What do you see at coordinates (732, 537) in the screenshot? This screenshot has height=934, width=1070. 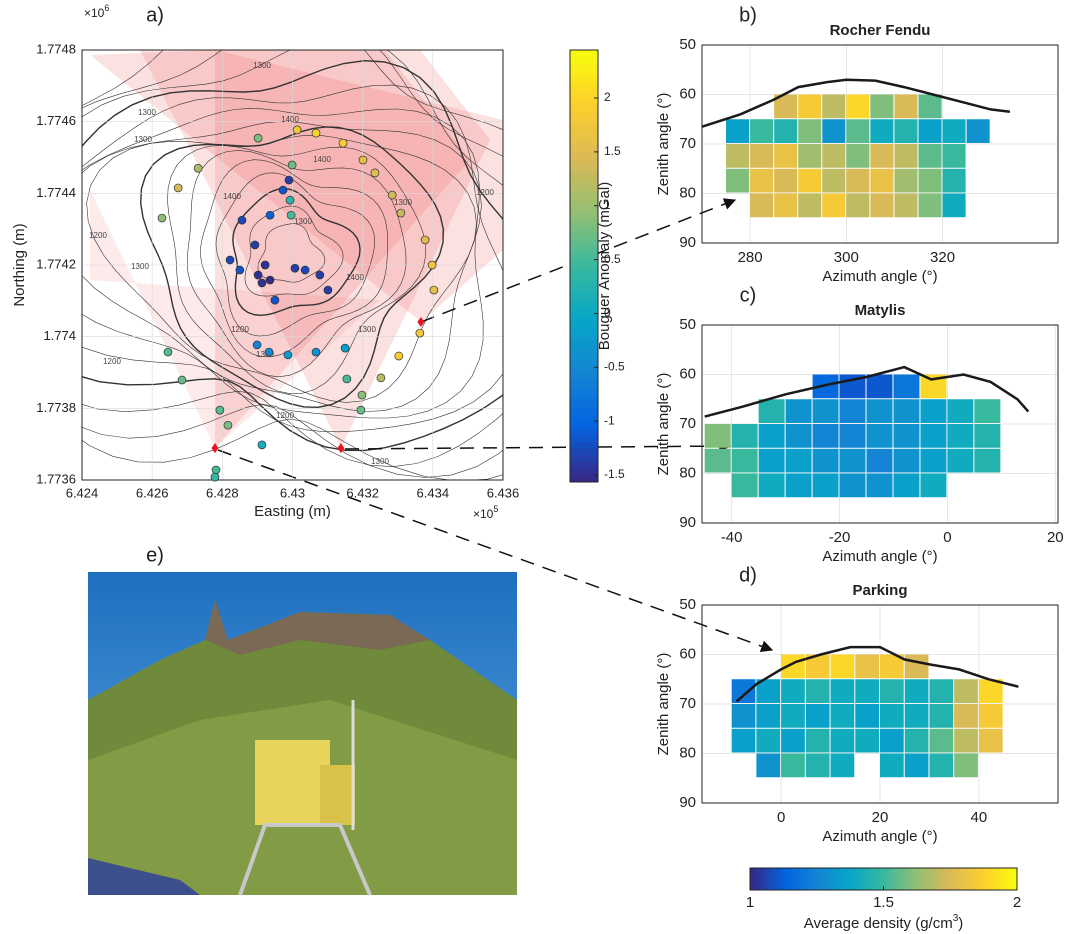 I see `x-tick-label: -40` at bounding box center [732, 537].